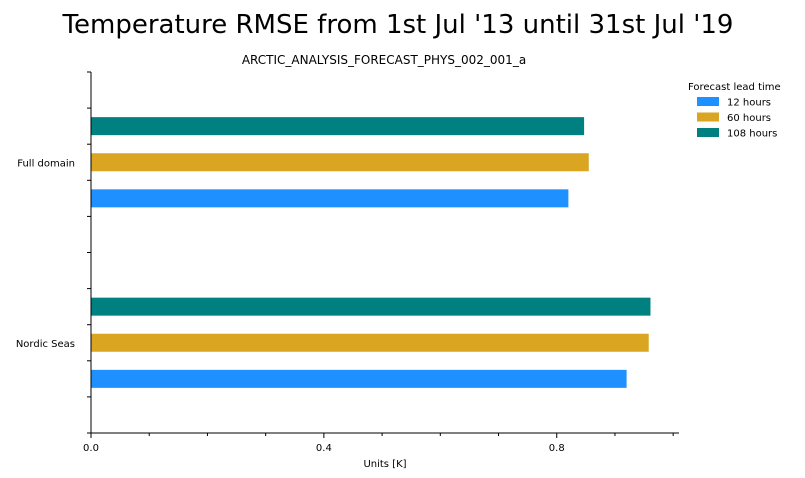  Describe the element at coordinates (91, 448) in the screenshot. I see `x-tick-label: 0.0` at that location.